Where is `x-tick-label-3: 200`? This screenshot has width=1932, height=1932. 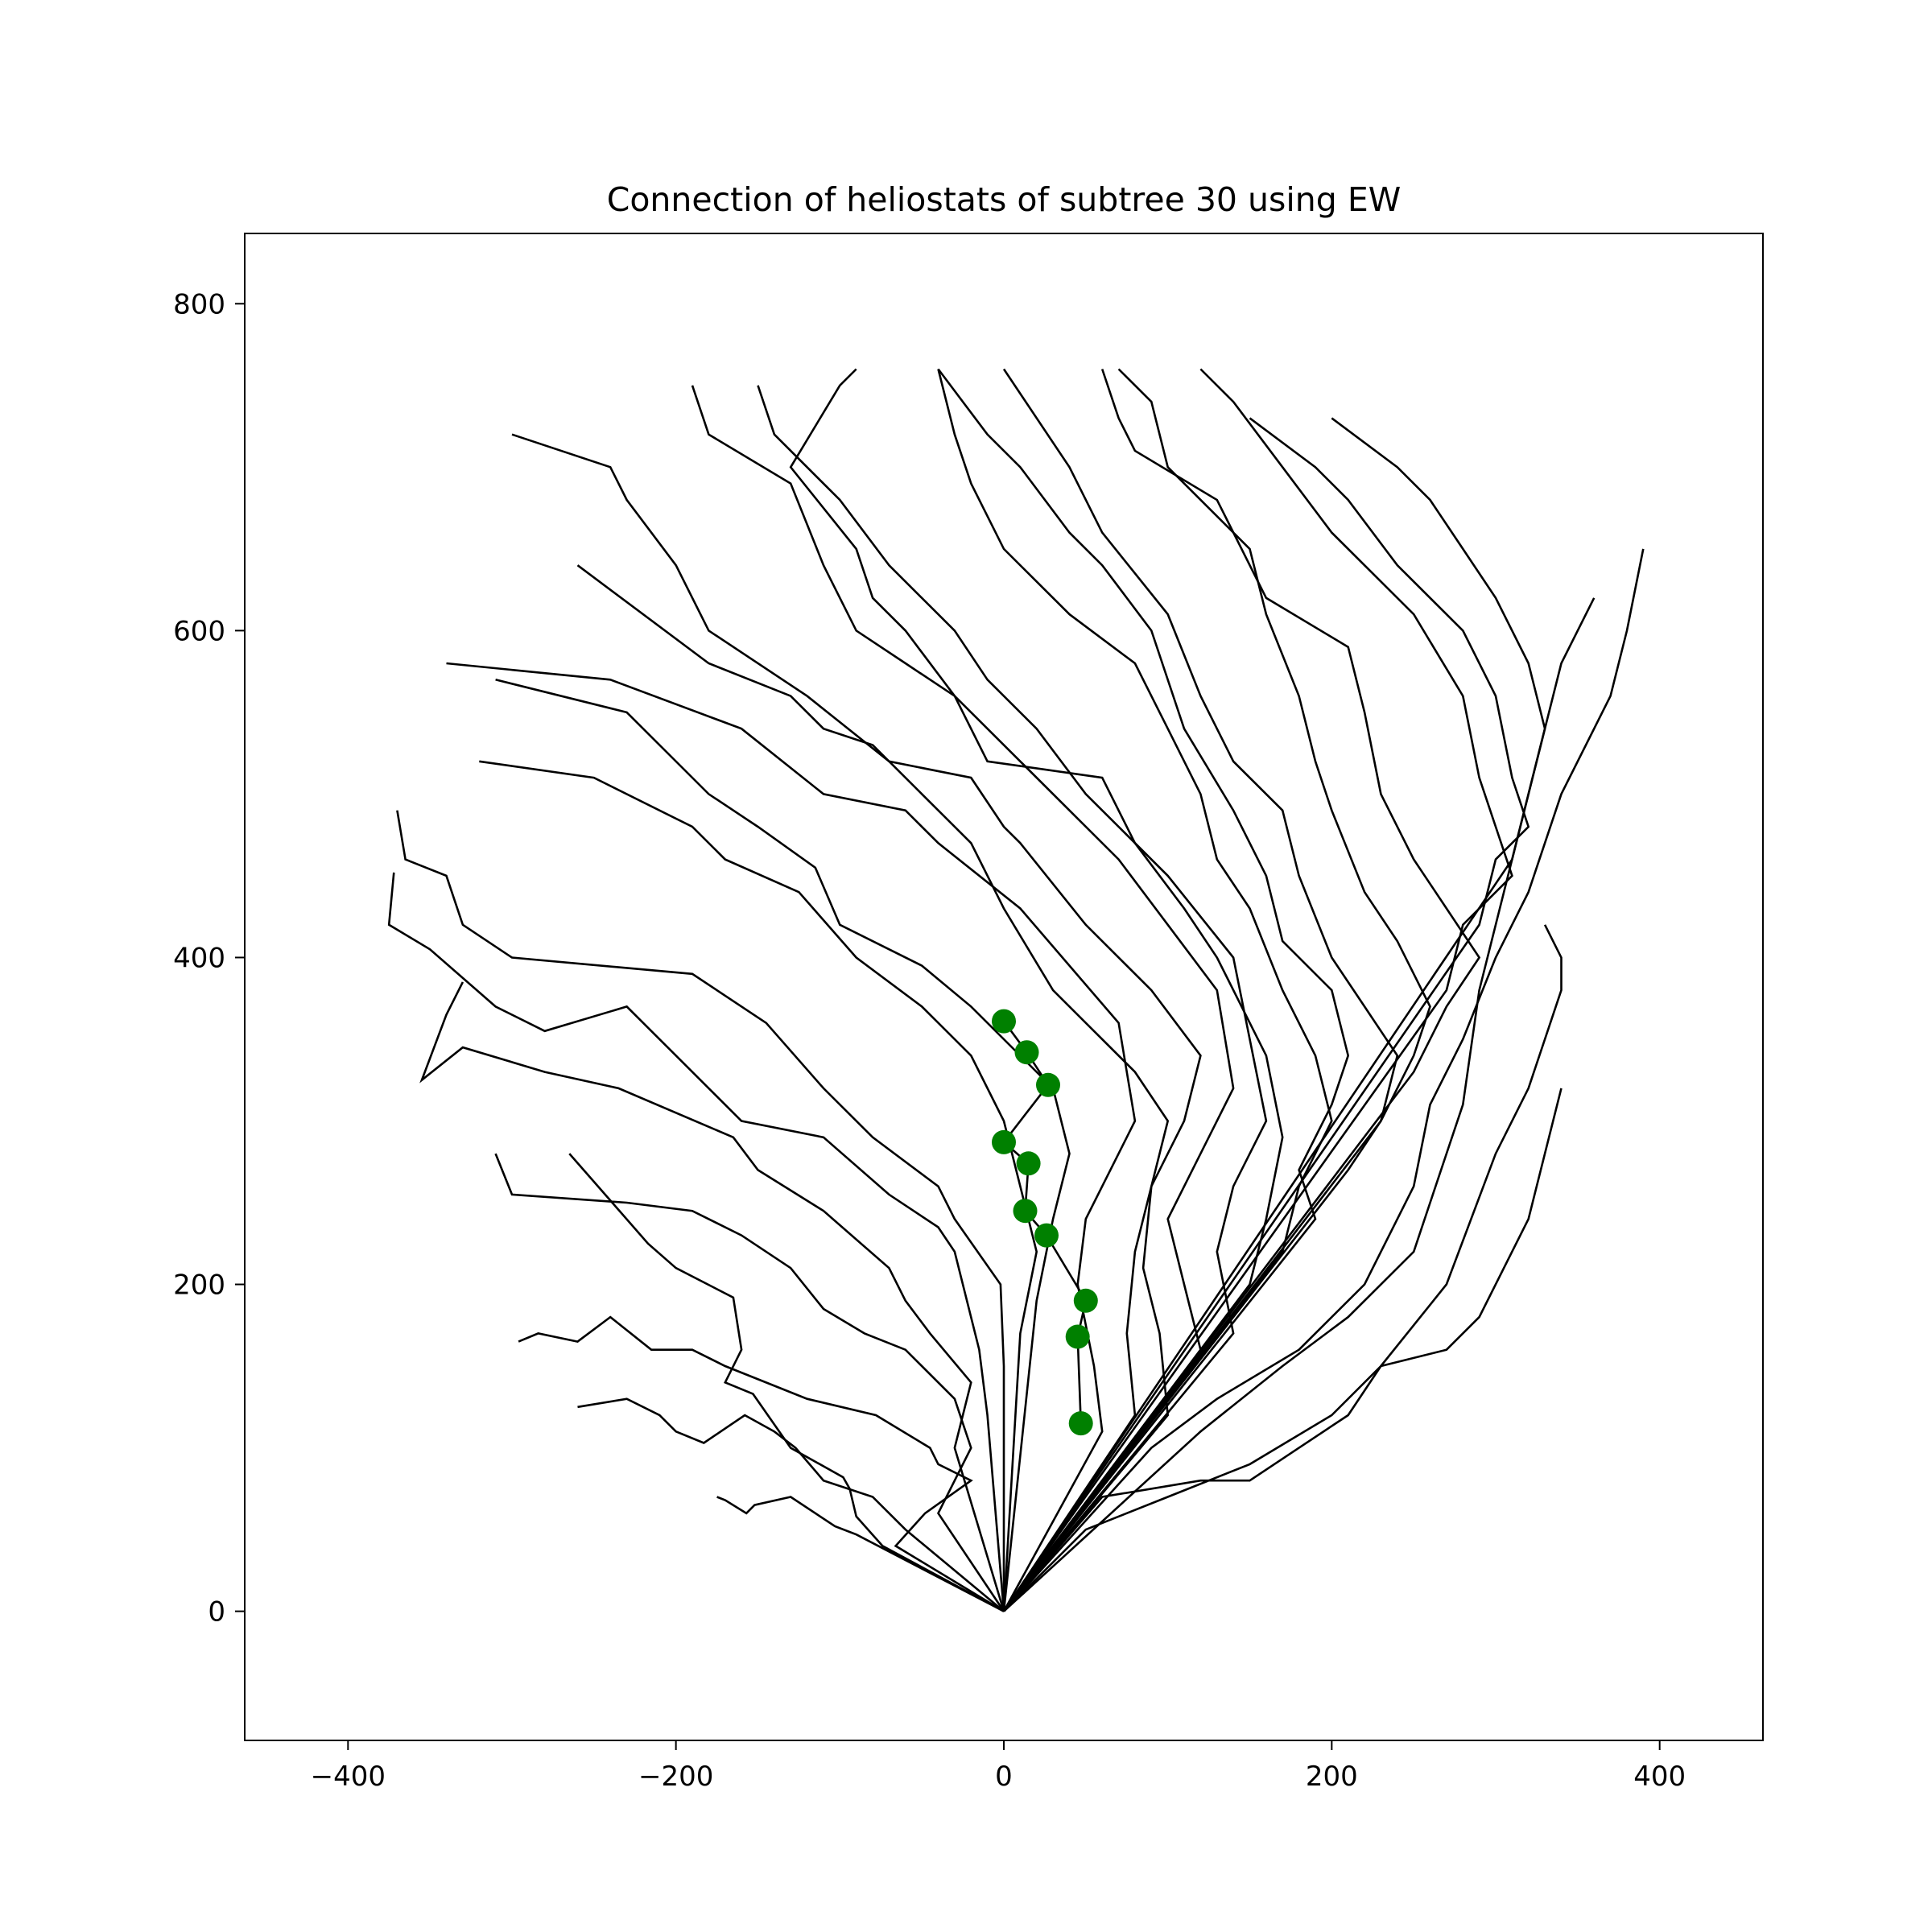 x-tick-label-3: 200 is located at coordinates (1332, 1777).